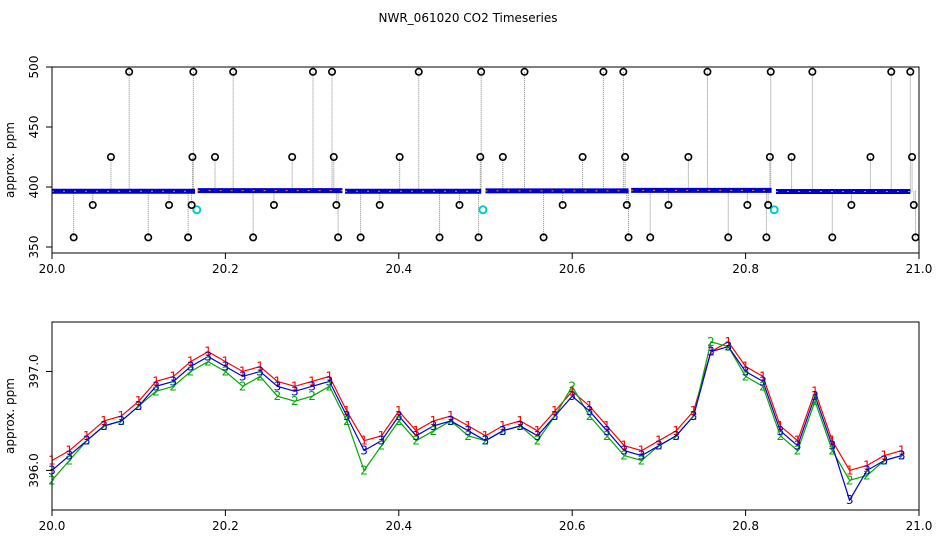  Describe the element at coordinates (52, 526) in the screenshot. I see `x-tick-label: 20.0` at that location.